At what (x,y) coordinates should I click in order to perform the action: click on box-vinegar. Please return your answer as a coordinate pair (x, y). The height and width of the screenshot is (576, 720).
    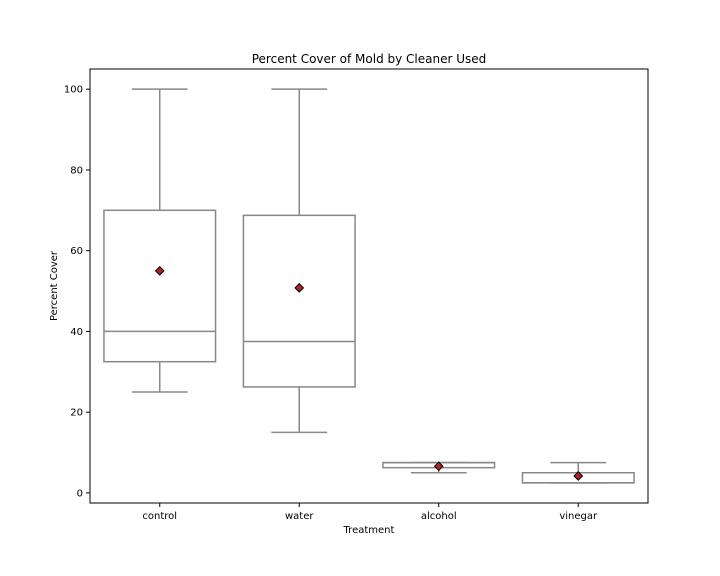
    Looking at the image, I should click on (578, 472).